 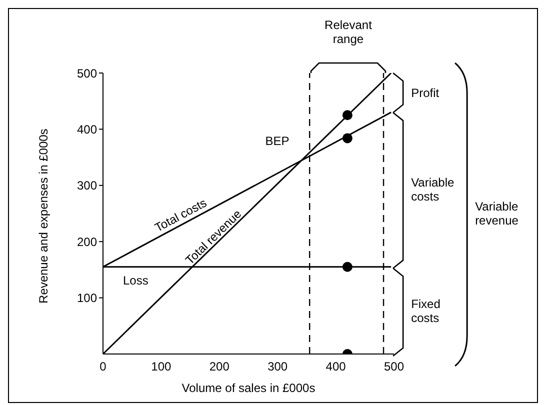 I want to click on x-tick-label: 0, so click(x=103, y=367).